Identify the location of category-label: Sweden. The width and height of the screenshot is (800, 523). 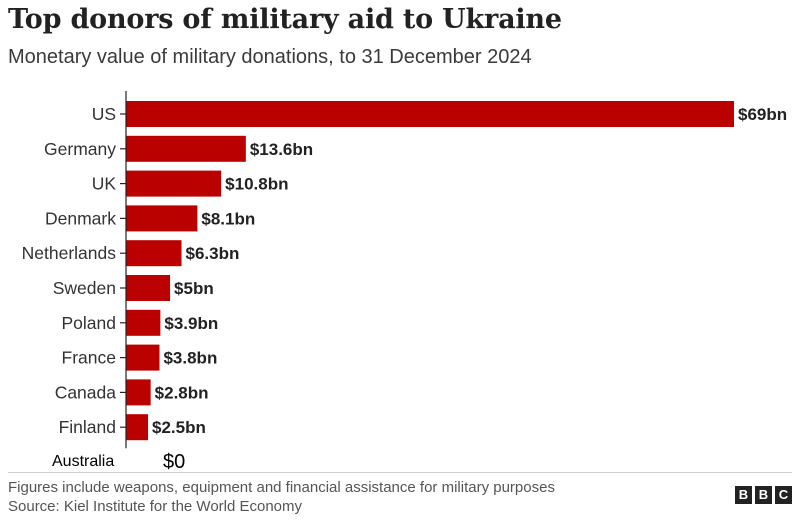
(84, 288).